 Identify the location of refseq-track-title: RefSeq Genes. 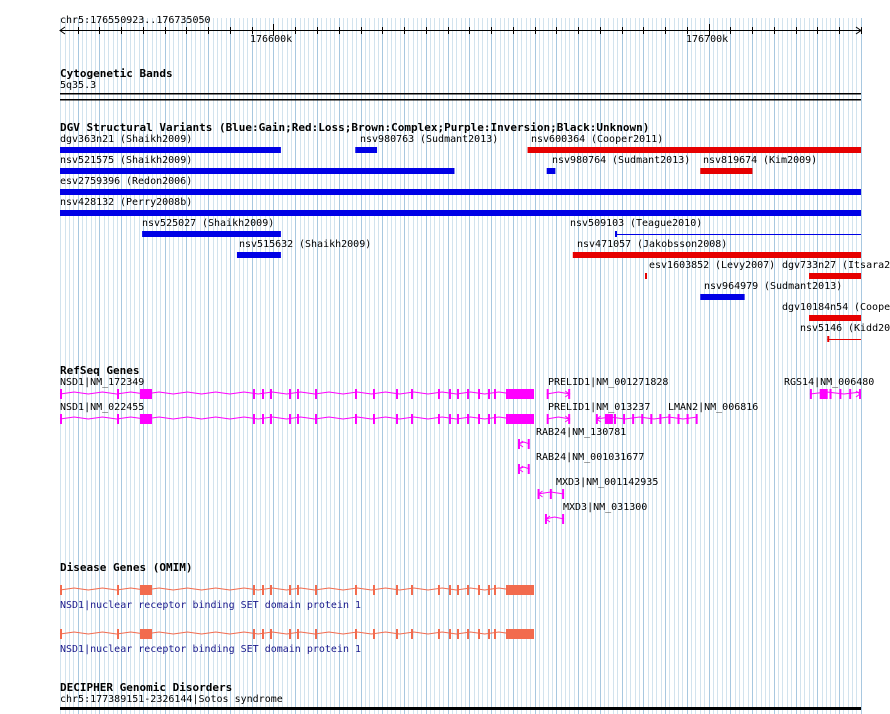
(100, 370).